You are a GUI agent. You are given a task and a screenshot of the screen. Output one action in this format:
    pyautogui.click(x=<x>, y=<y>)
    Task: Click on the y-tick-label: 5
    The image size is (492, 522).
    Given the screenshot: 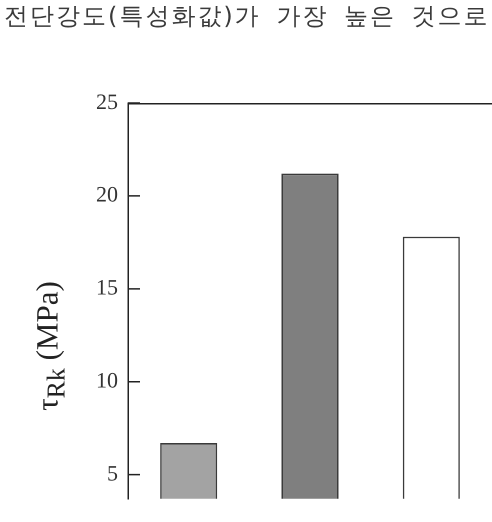 What is the action you would take?
    pyautogui.click(x=112, y=473)
    